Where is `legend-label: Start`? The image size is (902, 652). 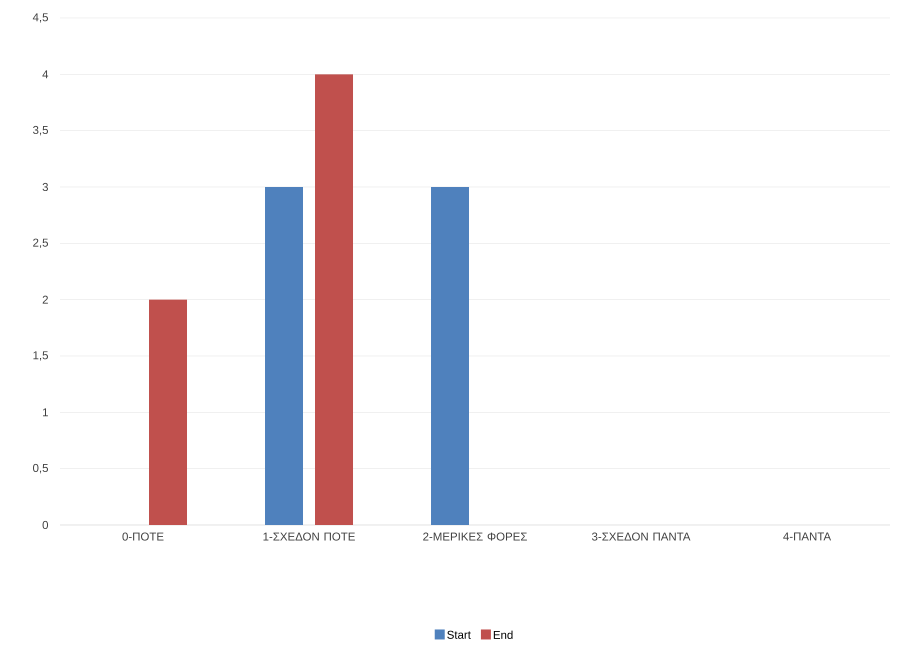
legend-label: Start is located at coordinates (459, 634).